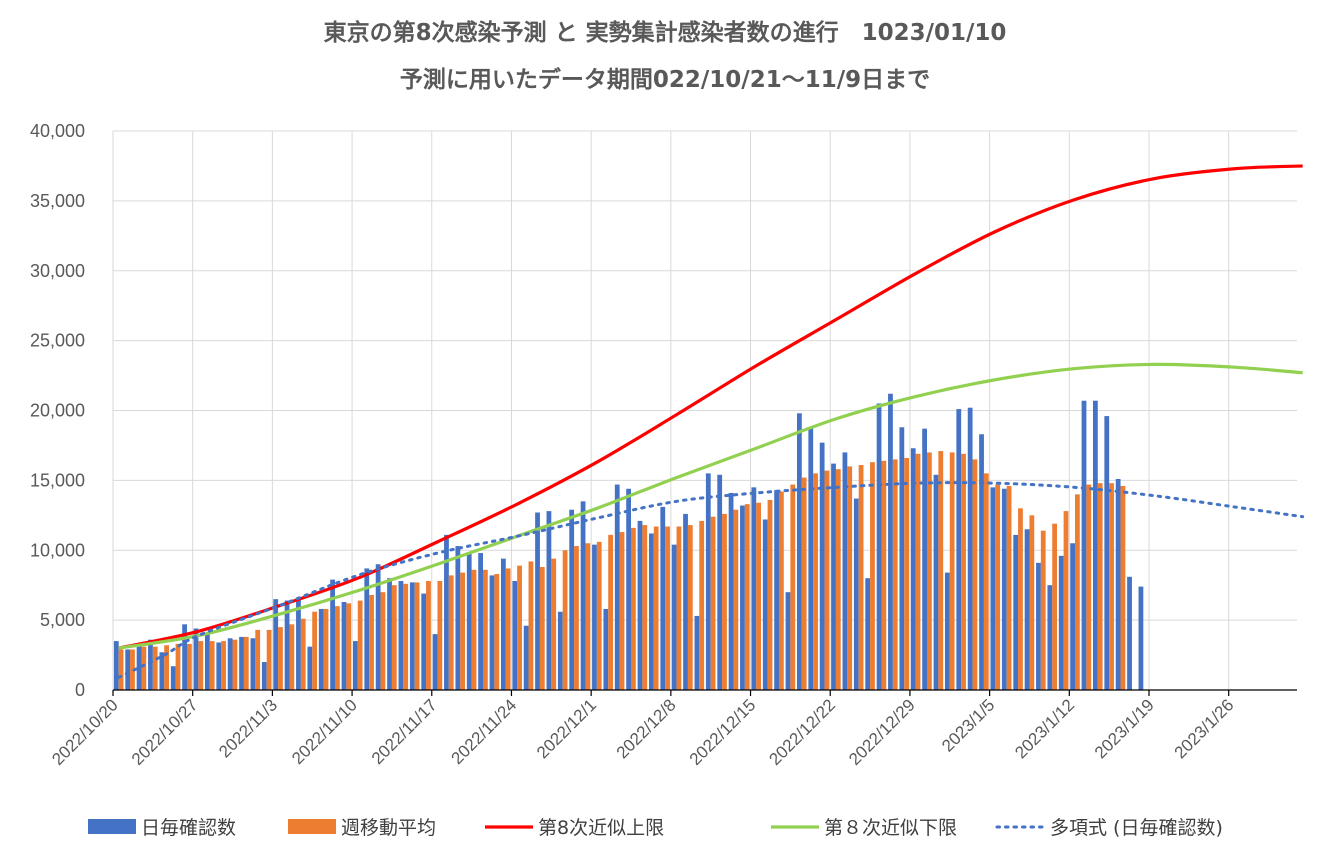  Describe the element at coordinates (484, 731) in the screenshot. I see `x-tick-label: 2022/11/24` at that location.